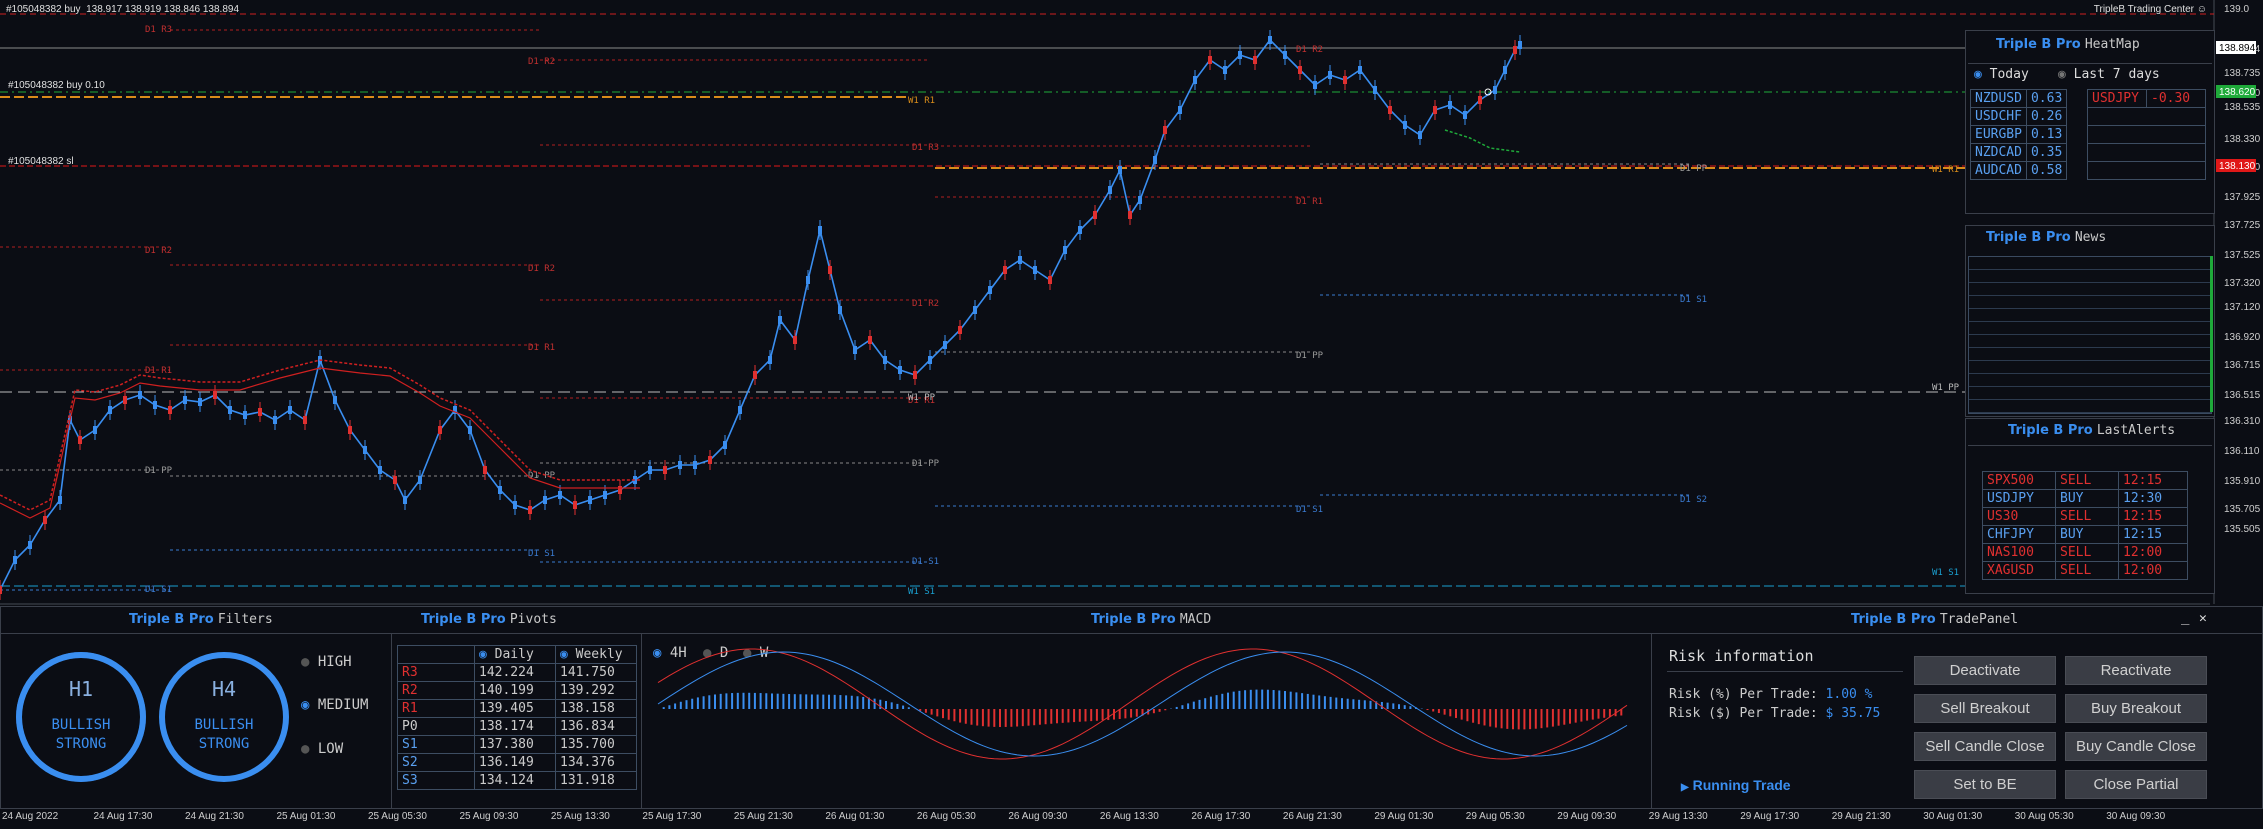  I want to click on buy-order-label: #105048382 buy 0.10, so click(56, 85).